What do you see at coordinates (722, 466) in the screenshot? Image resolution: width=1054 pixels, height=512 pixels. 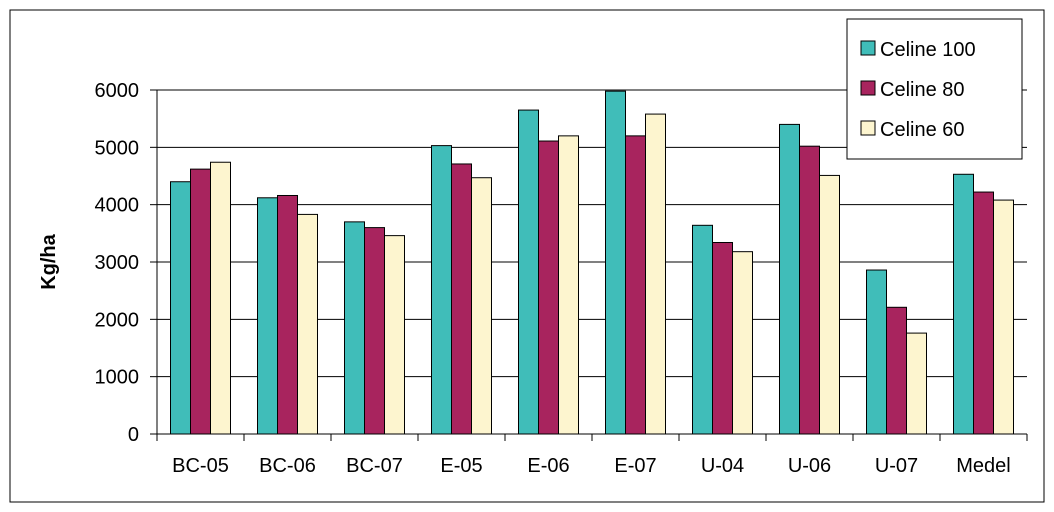 I see `x-tick-label: U-04` at bounding box center [722, 466].